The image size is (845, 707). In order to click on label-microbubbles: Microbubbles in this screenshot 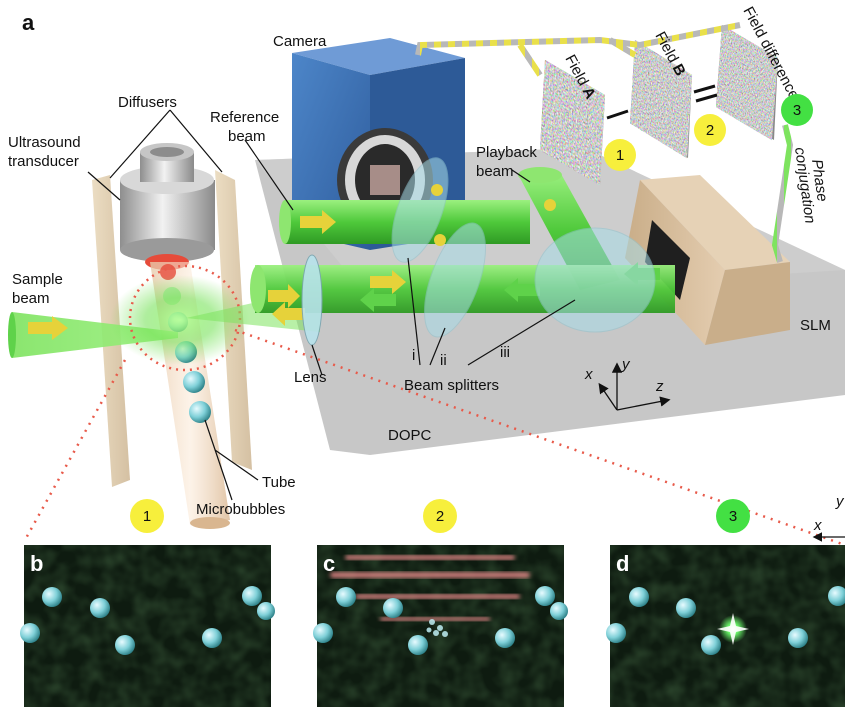, I will do `click(240, 509)`.